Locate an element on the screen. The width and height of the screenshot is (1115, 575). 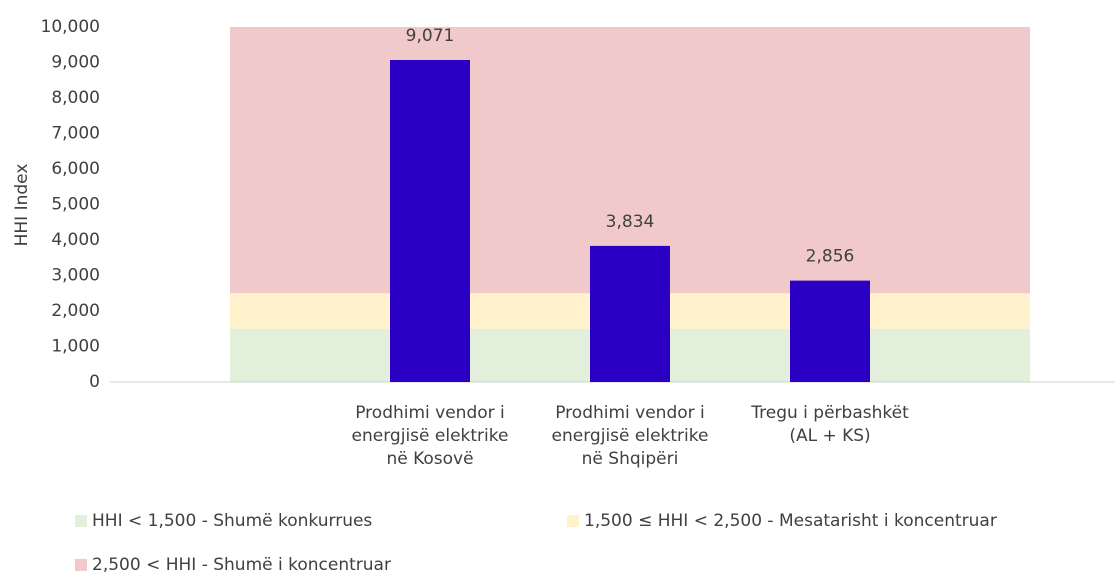
y-tick-label: 1,000 is located at coordinates (75, 347).